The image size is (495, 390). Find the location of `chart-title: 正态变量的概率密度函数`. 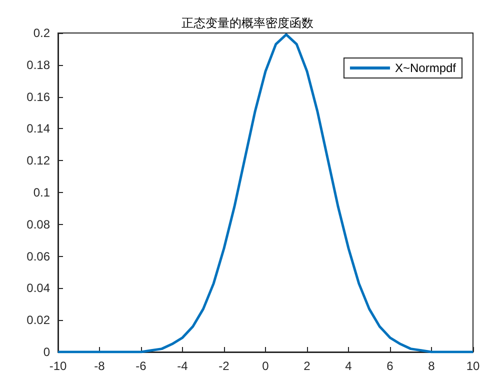

chart-title: 正态变量的概率密度函数 is located at coordinates (248, 23).